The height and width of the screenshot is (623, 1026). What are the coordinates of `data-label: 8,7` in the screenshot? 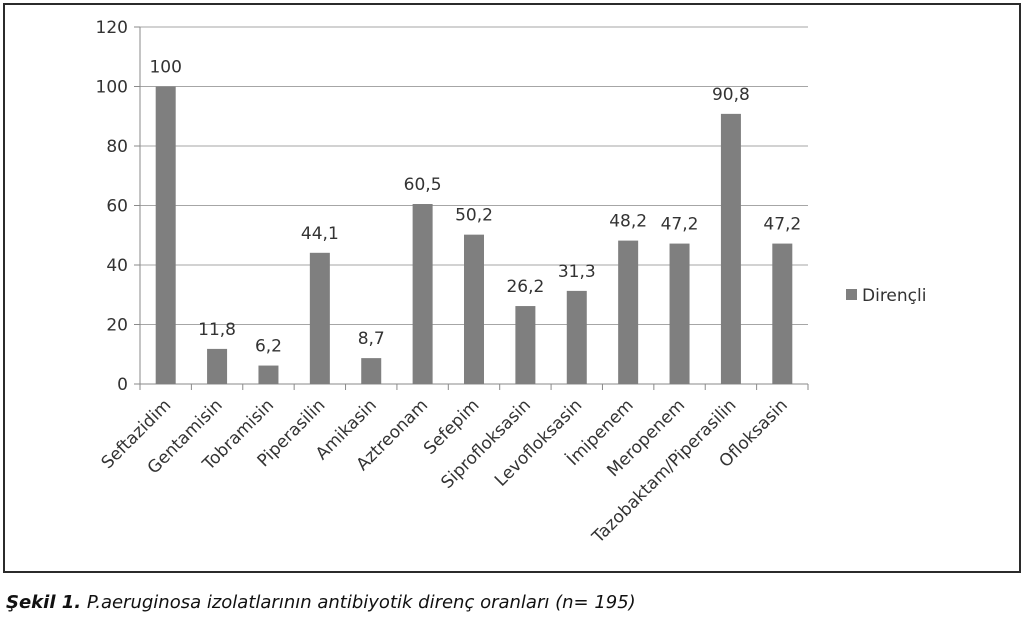 It's located at (371, 339).